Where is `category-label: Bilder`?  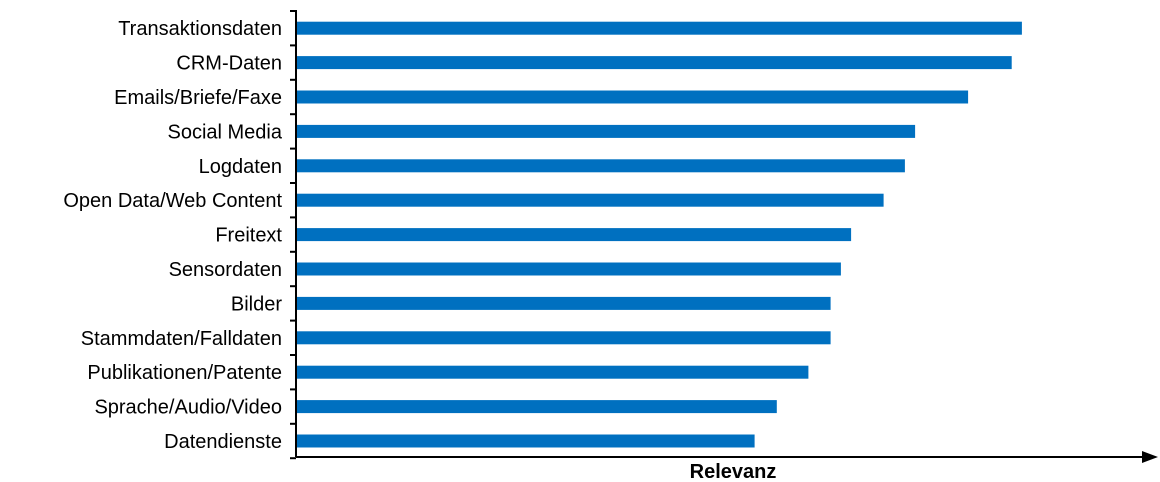
category-label: Bilder is located at coordinates (256, 304).